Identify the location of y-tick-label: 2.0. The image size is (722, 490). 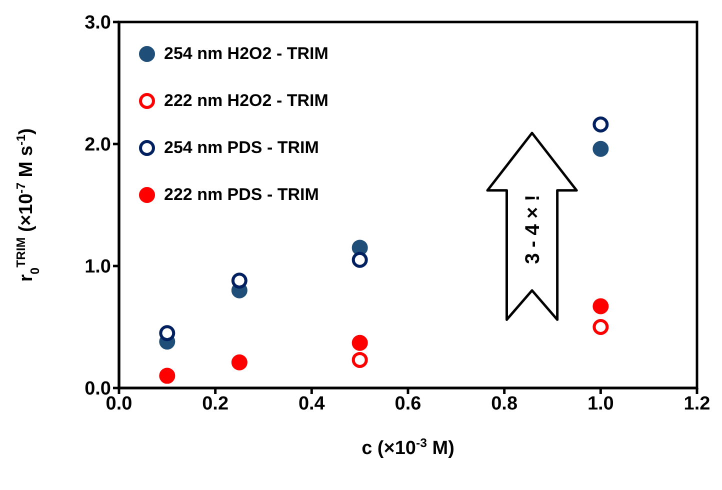
(97, 145).